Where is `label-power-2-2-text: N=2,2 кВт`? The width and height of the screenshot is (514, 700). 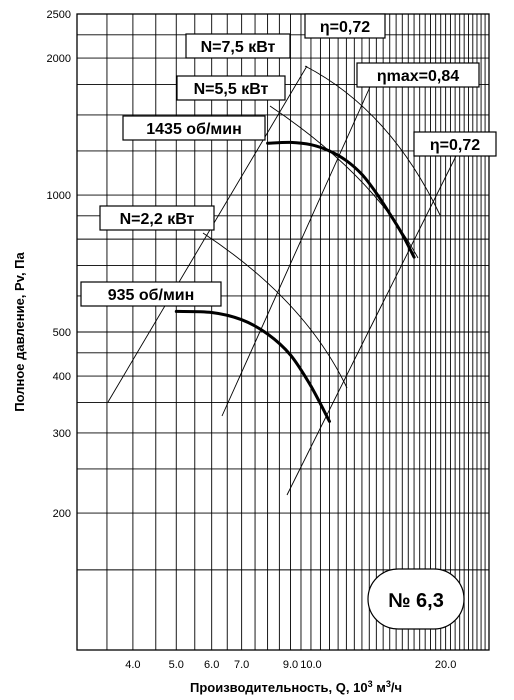
label-power-2-2-text: N=2,2 кВт is located at coordinates (157, 219).